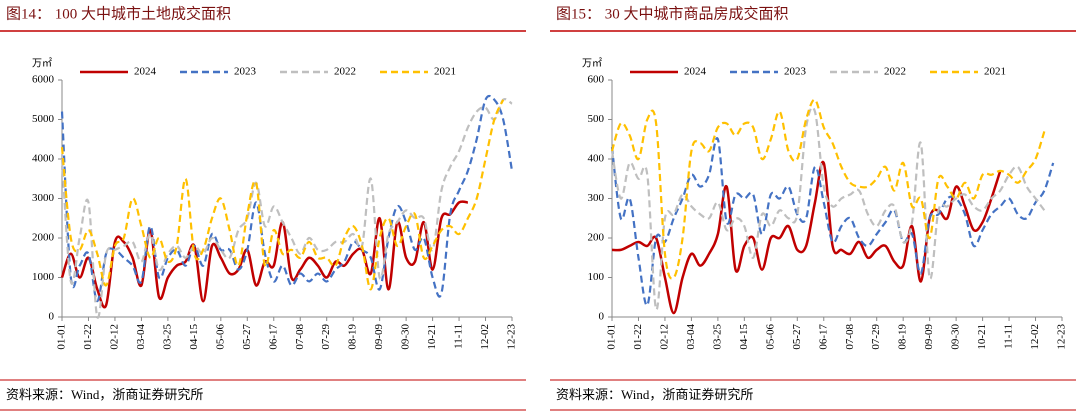 The image size is (1080, 415). What do you see at coordinates (43, 80) in the screenshot?
I see `y-tick-label: 6000` at bounding box center [43, 80].